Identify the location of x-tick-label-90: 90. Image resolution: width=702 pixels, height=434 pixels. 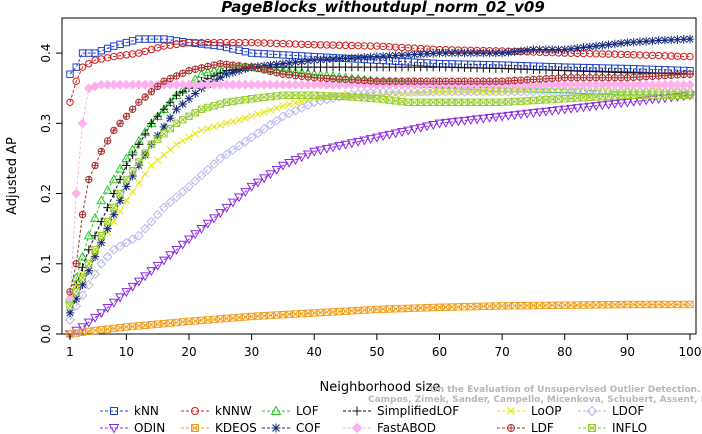
(627, 352).